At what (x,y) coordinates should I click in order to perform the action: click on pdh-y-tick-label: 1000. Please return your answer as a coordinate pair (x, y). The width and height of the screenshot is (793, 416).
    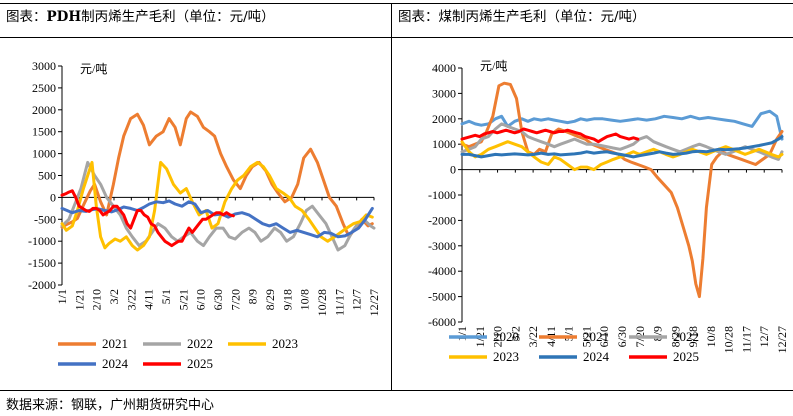
    Looking at the image, I should click on (44, 154).